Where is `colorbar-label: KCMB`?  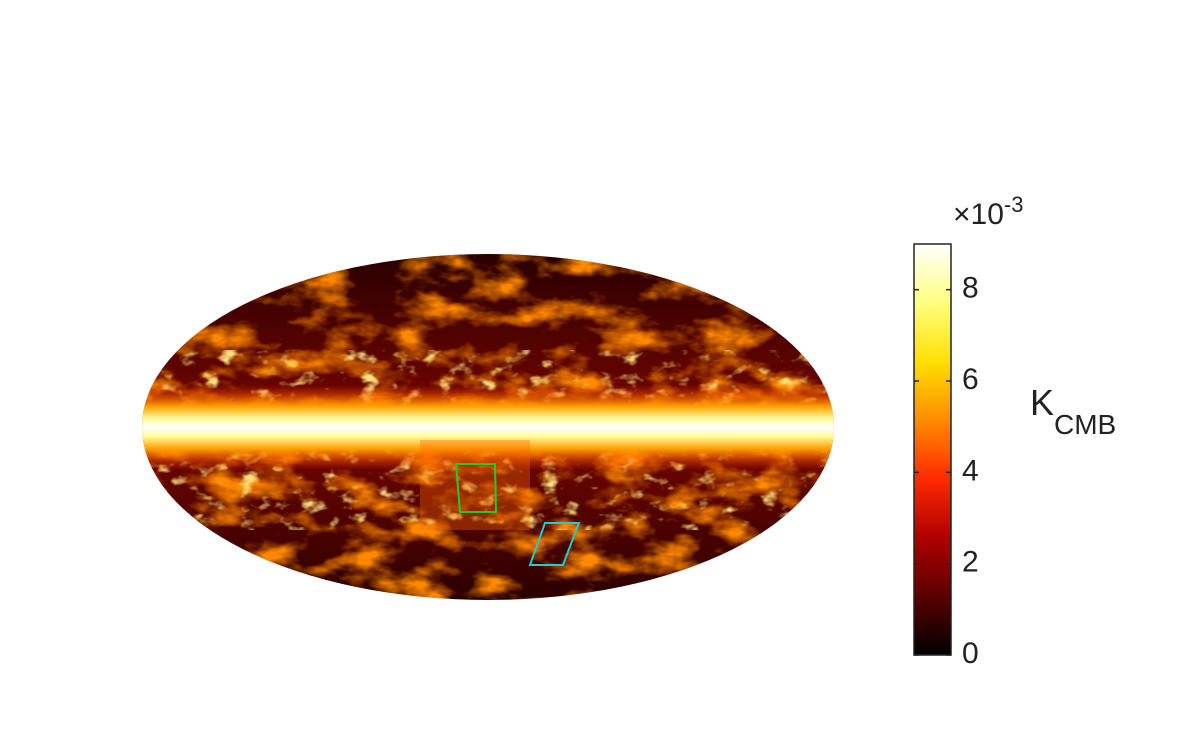 colorbar-label: KCMB is located at coordinates (1073, 411).